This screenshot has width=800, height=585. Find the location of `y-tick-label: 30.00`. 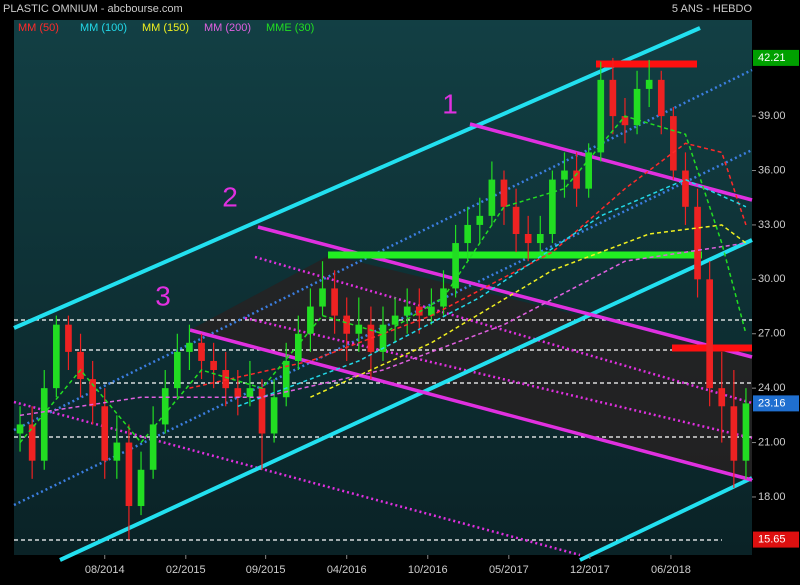

y-tick-label: 30.00 is located at coordinates (772, 279).